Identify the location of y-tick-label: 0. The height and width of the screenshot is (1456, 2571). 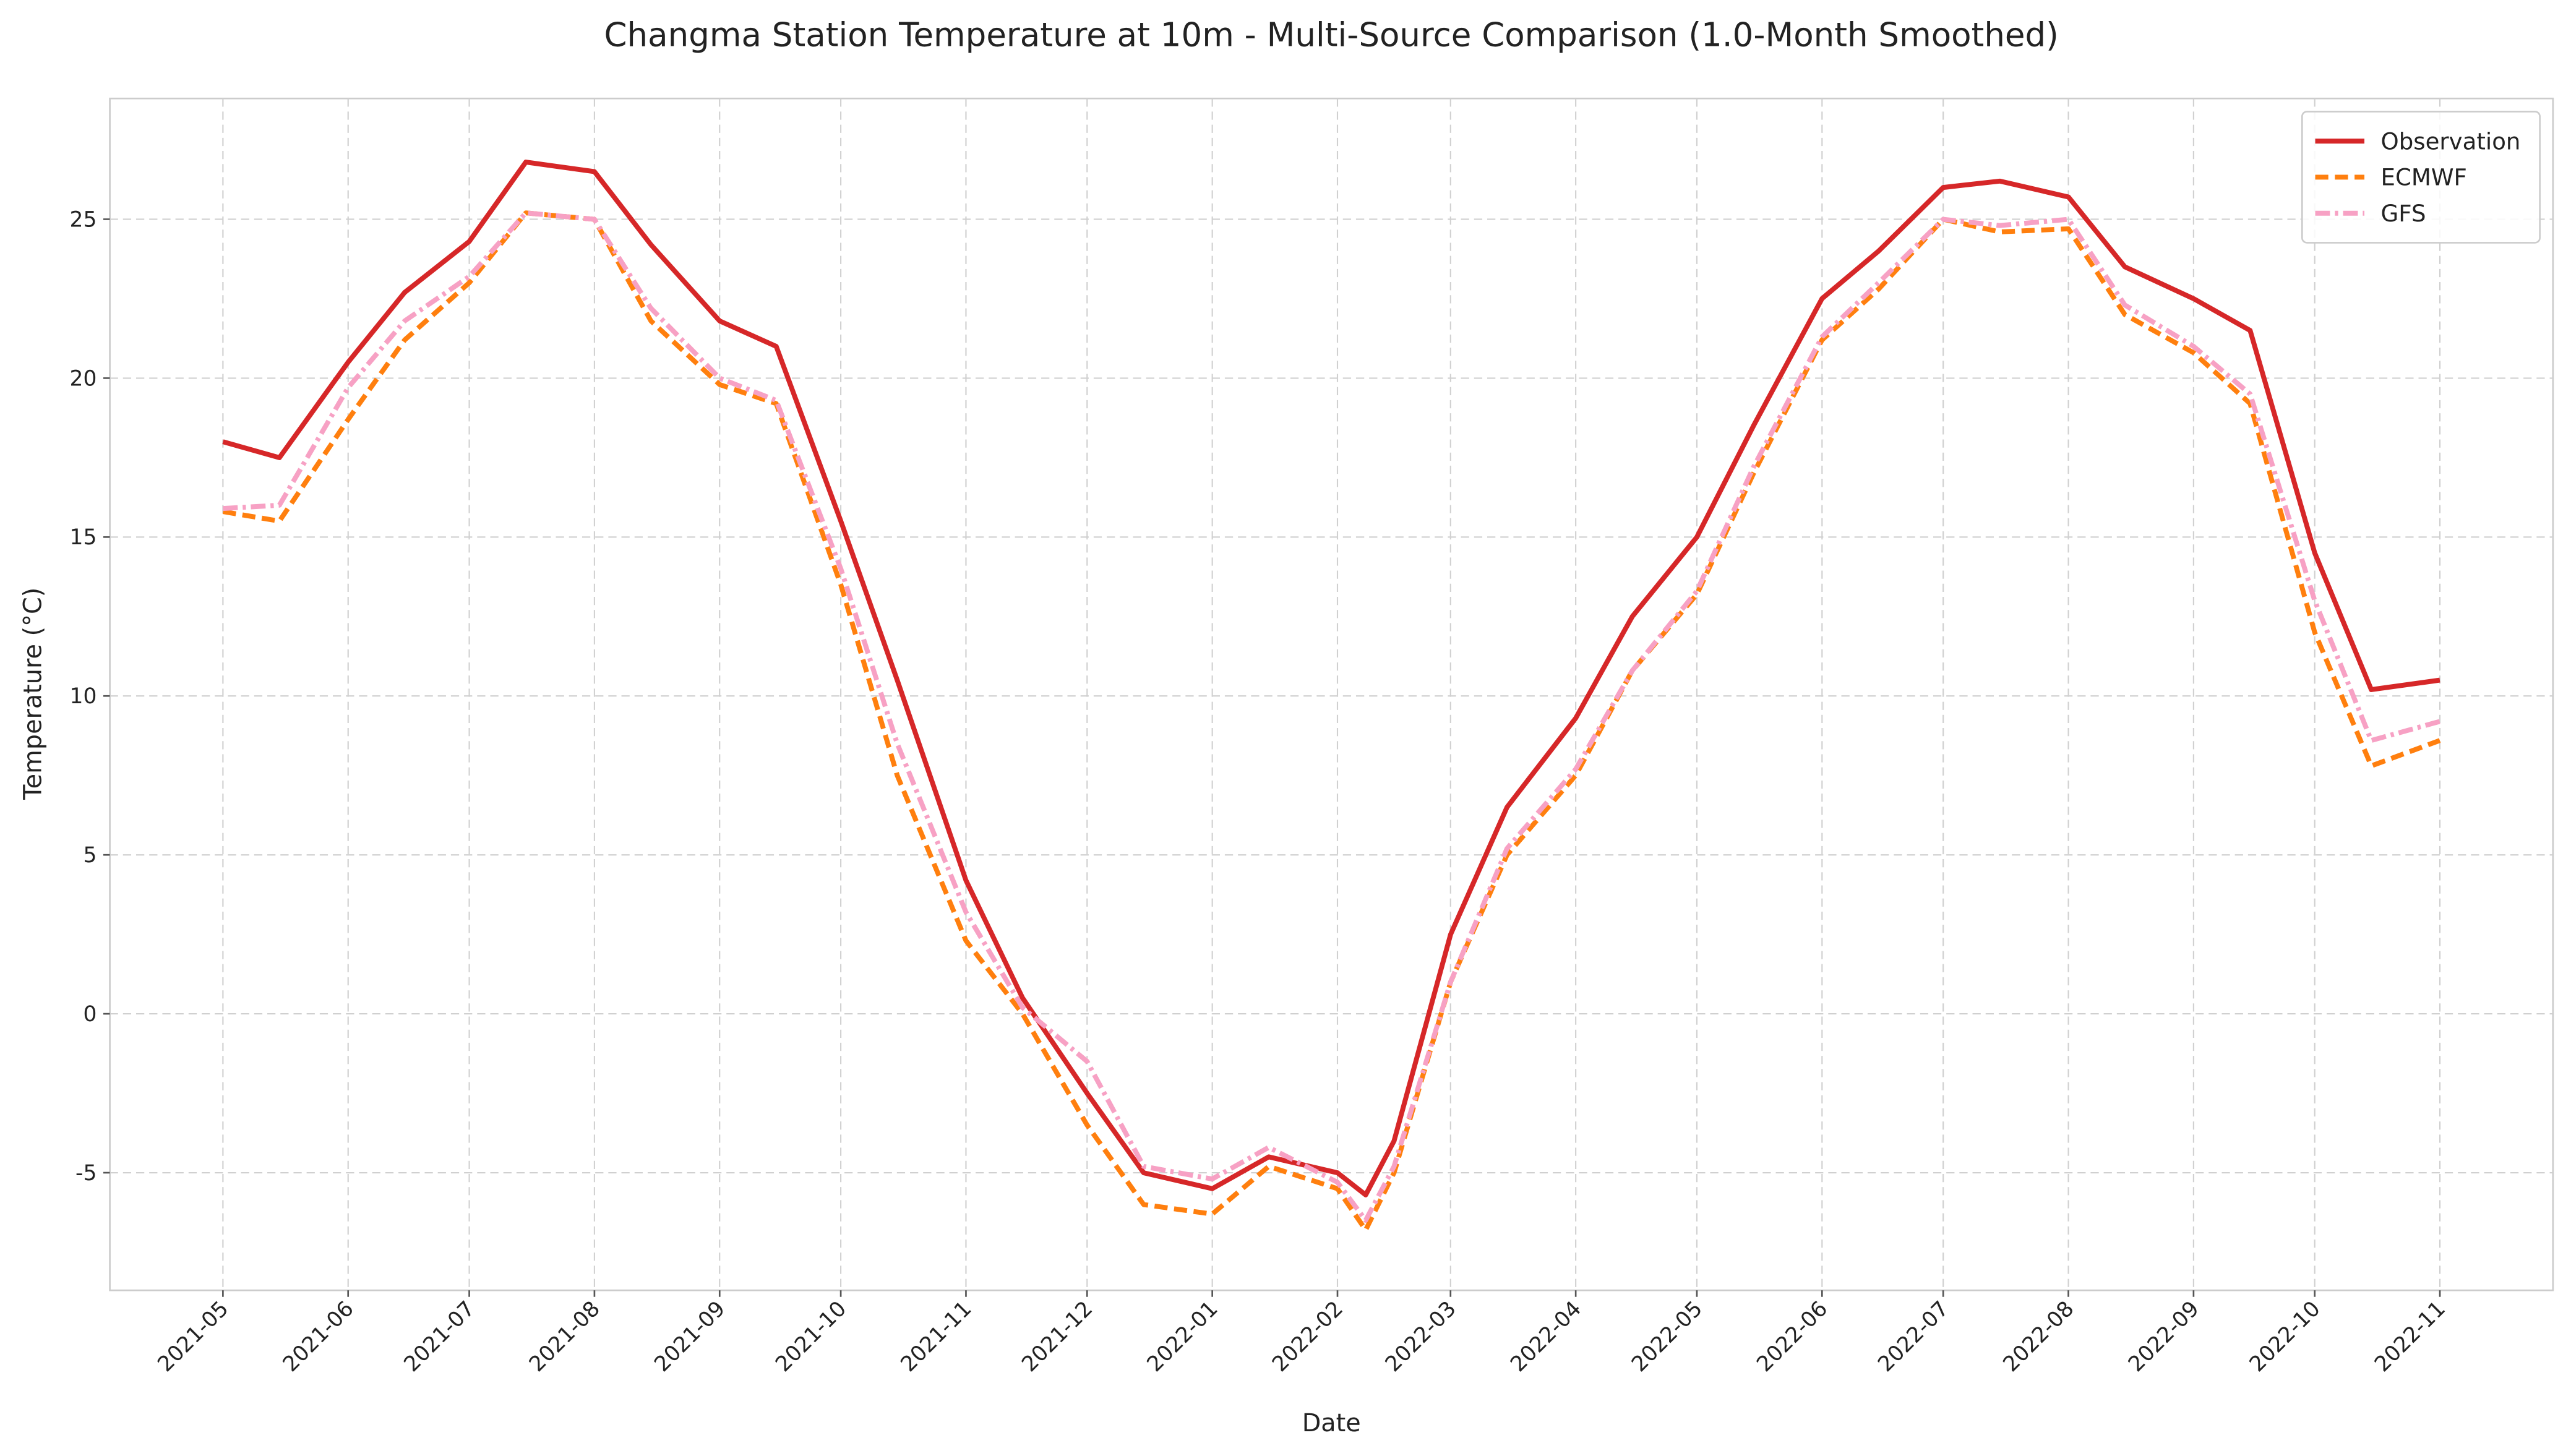
(90, 1014).